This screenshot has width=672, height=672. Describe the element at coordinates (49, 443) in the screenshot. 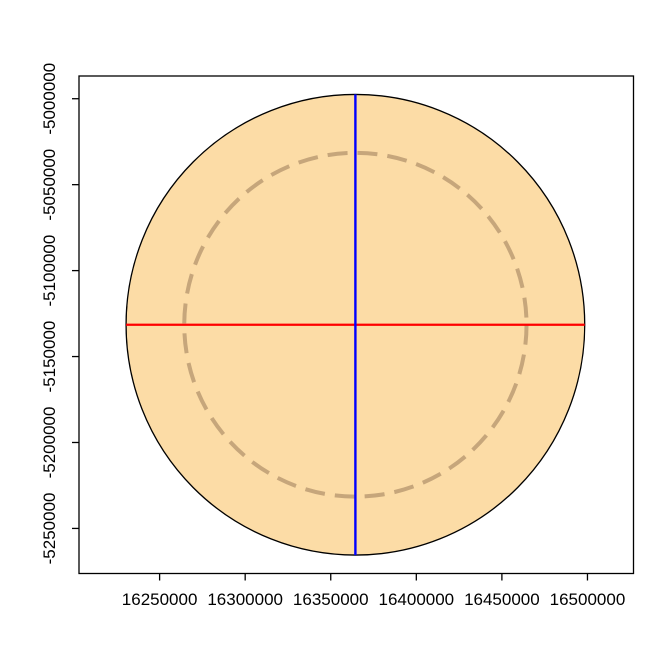

I see `y-axis-tick-label: -5200000` at that location.